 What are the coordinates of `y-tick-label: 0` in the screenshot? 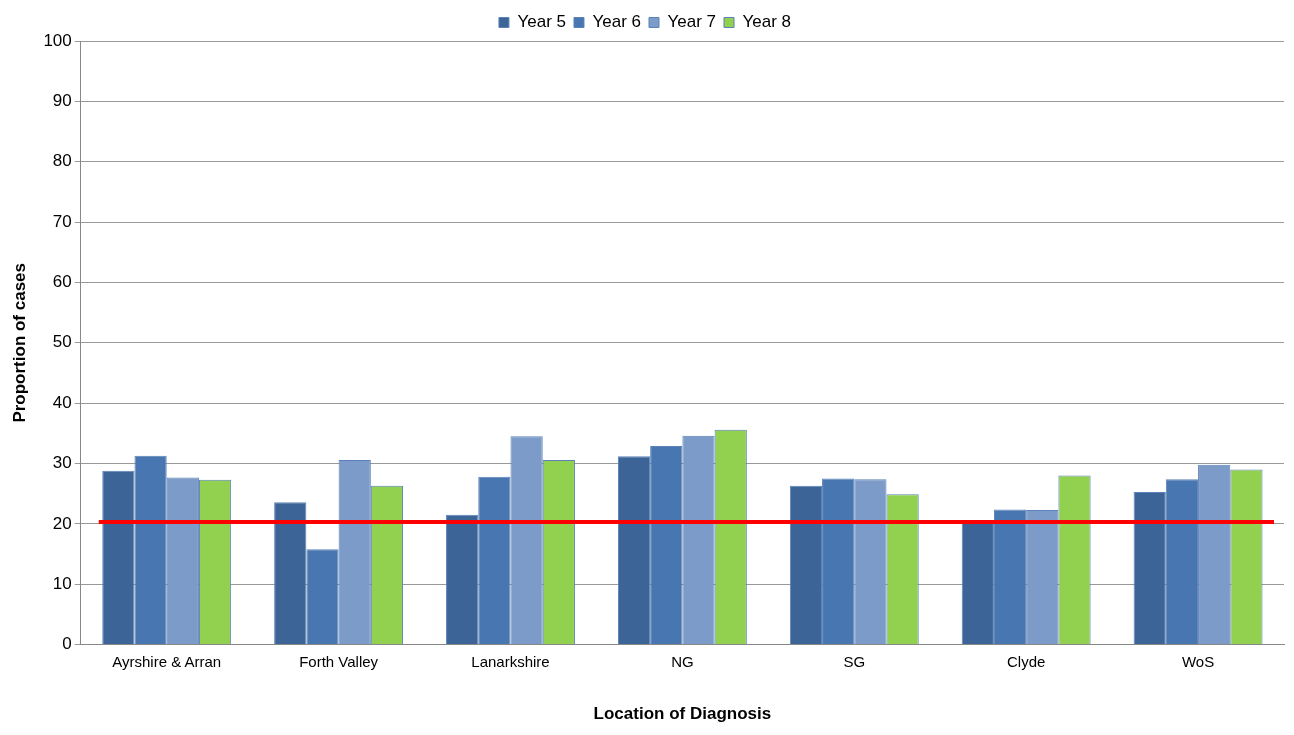 It's located at (67, 644).